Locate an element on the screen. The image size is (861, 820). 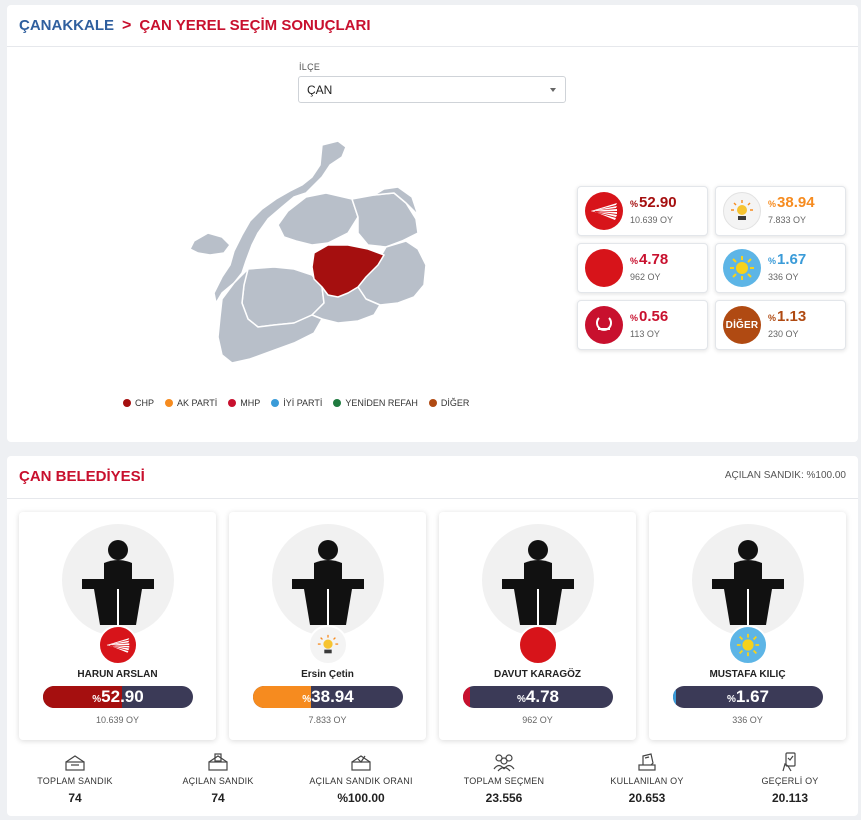
legend-label: MHP is located at coordinates (250, 403).